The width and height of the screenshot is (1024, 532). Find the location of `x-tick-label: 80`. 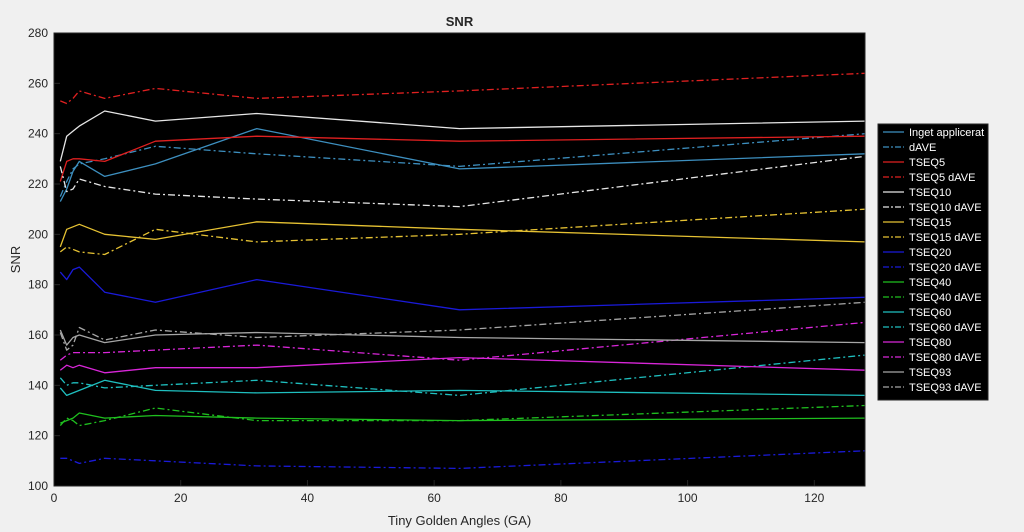

x-tick-label: 80 is located at coordinates (561, 498).